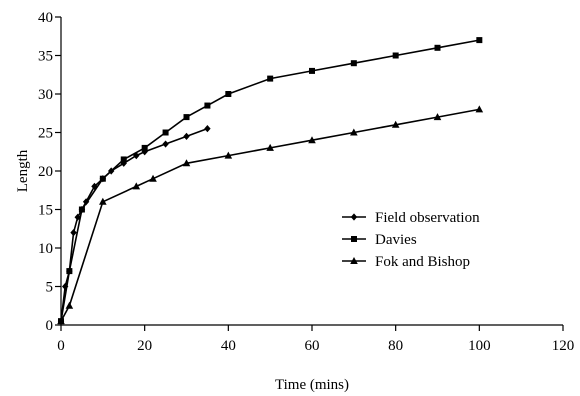 This screenshot has height=396, width=580. What do you see at coordinates (312, 346) in the screenshot?
I see `x-tick-label: 60` at bounding box center [312, 346].